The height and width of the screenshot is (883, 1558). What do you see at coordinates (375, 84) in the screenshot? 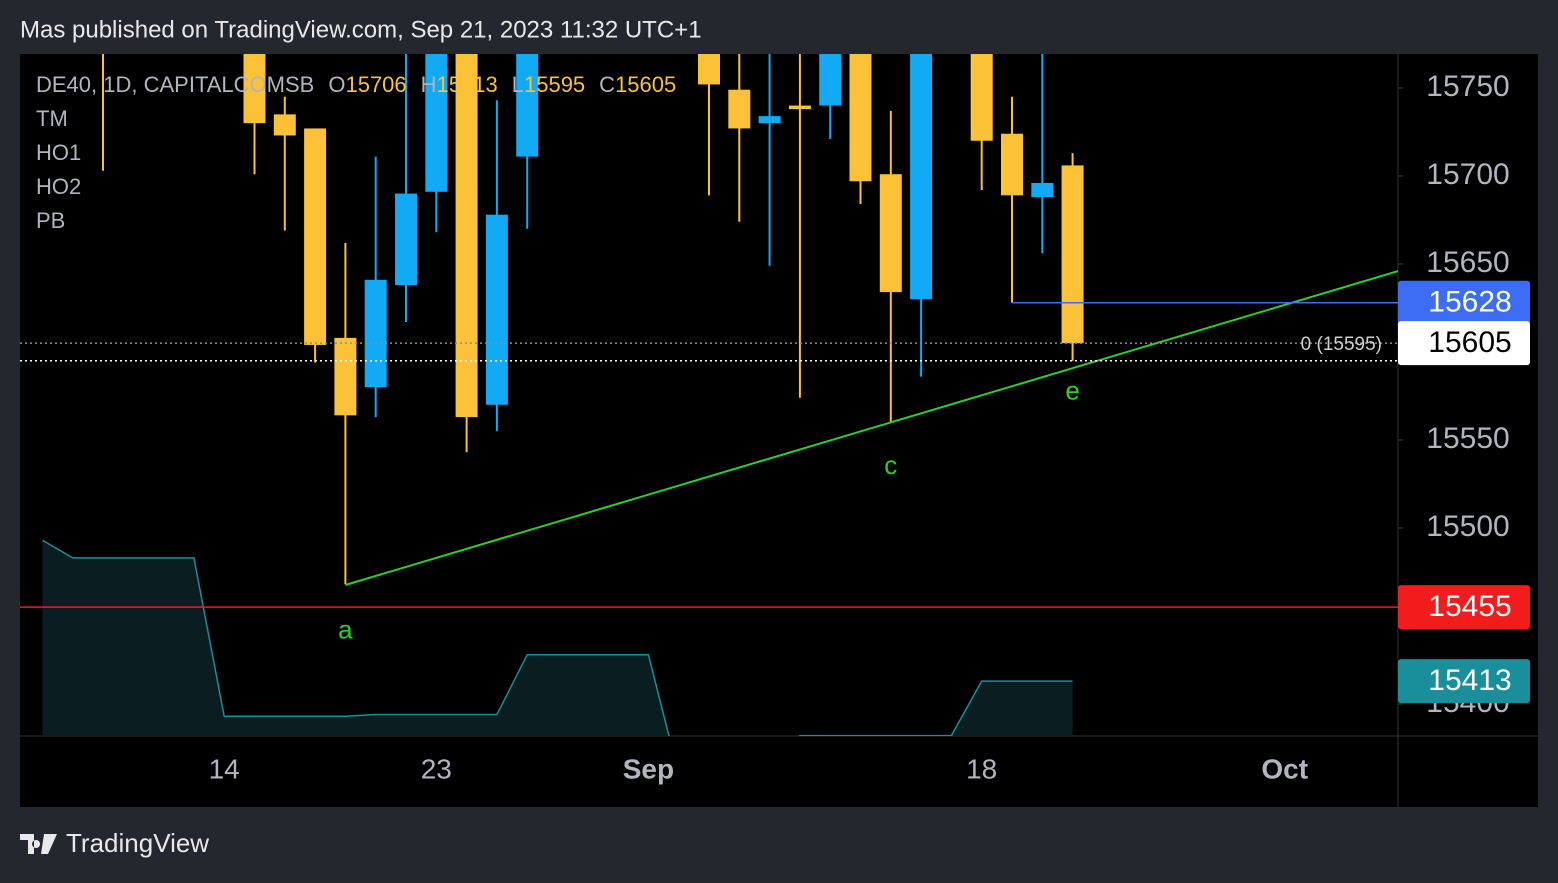
I see `legend-item: 15706` at bounding box center [375, 84].